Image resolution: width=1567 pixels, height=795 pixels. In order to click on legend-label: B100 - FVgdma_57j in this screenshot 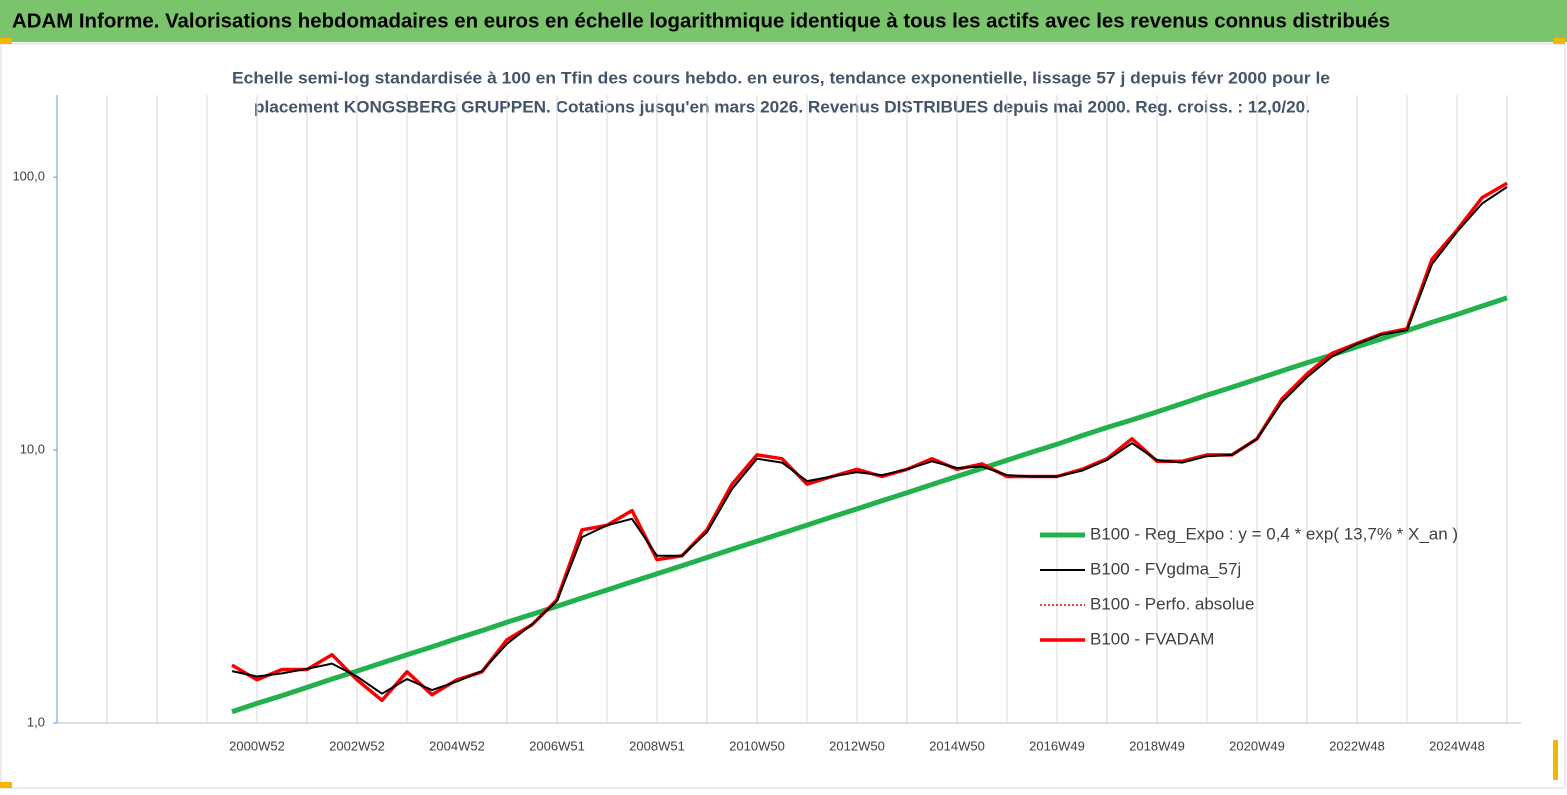, I will do `click(1165, 568)`.